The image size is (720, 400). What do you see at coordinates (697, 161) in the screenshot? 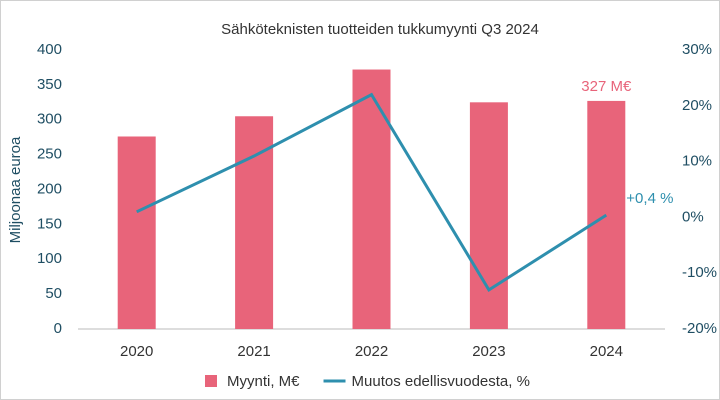
I see `y2-tick-label: 10%` at bounding box center [697, 161].